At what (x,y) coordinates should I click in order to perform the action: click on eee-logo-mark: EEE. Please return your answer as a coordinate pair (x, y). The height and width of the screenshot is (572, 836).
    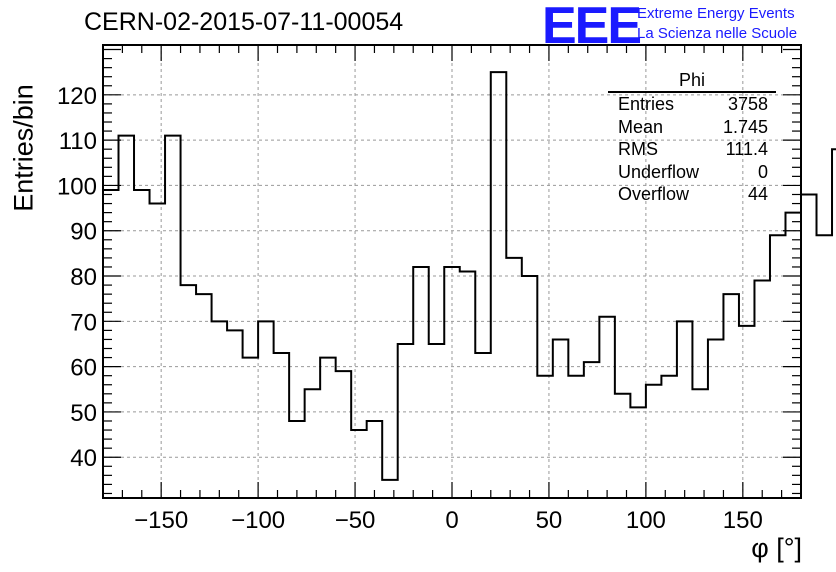
    Looking at the image, I should click on (592, 27).